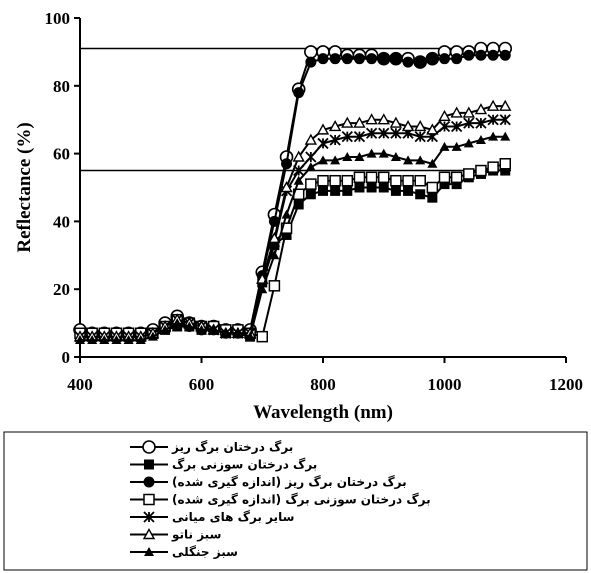 Image resolution: width=591 pixels, height=573 pixels. Describe the element at coordinates (61, 221) in the screenshot. I see `y-tick-label: 40` at that location.